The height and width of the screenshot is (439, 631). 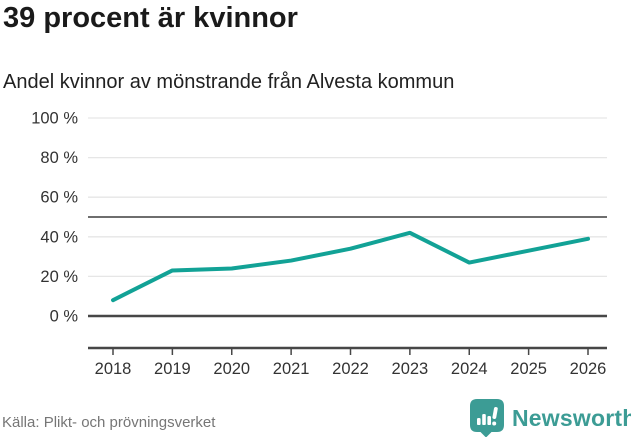 What do you see at coordinates (588, 369) in the screenshot?
I see `x-tick-label: 2026` at bounding box center [588, 369].